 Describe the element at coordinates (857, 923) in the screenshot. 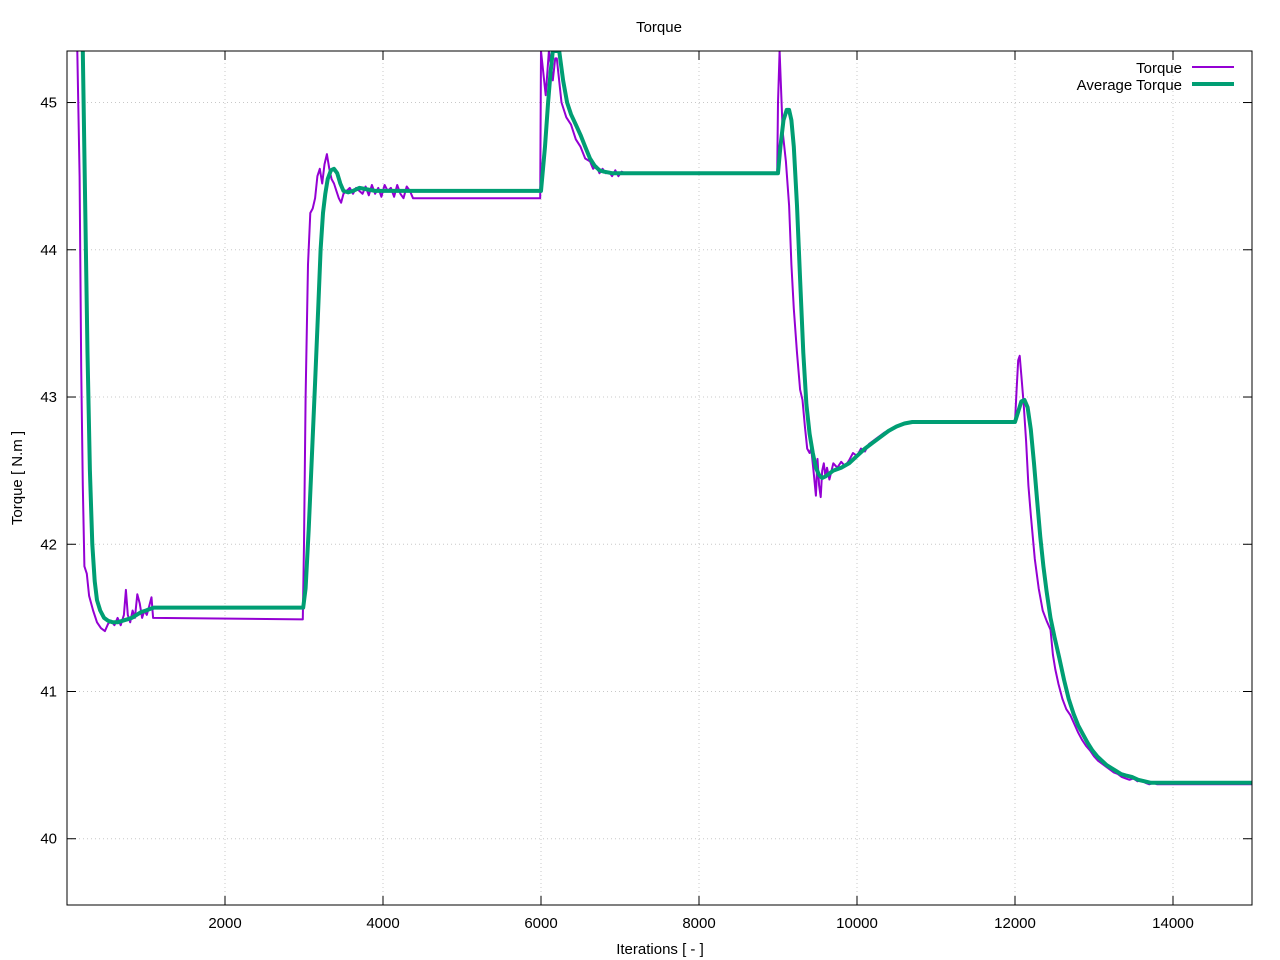

I see `x-tick-label: 10000` at that location.